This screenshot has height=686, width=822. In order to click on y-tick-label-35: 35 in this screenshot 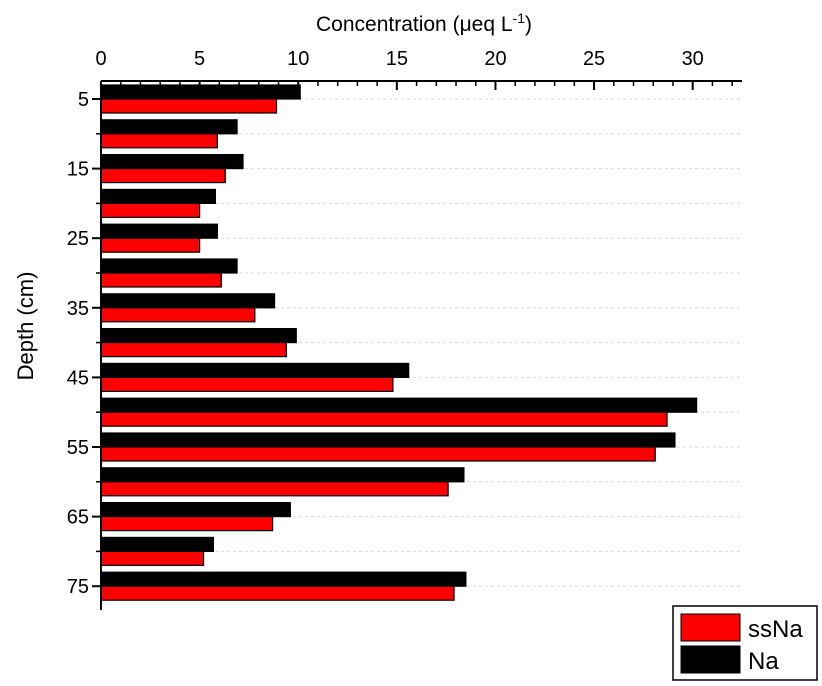, I will do `click(78, 309)`.